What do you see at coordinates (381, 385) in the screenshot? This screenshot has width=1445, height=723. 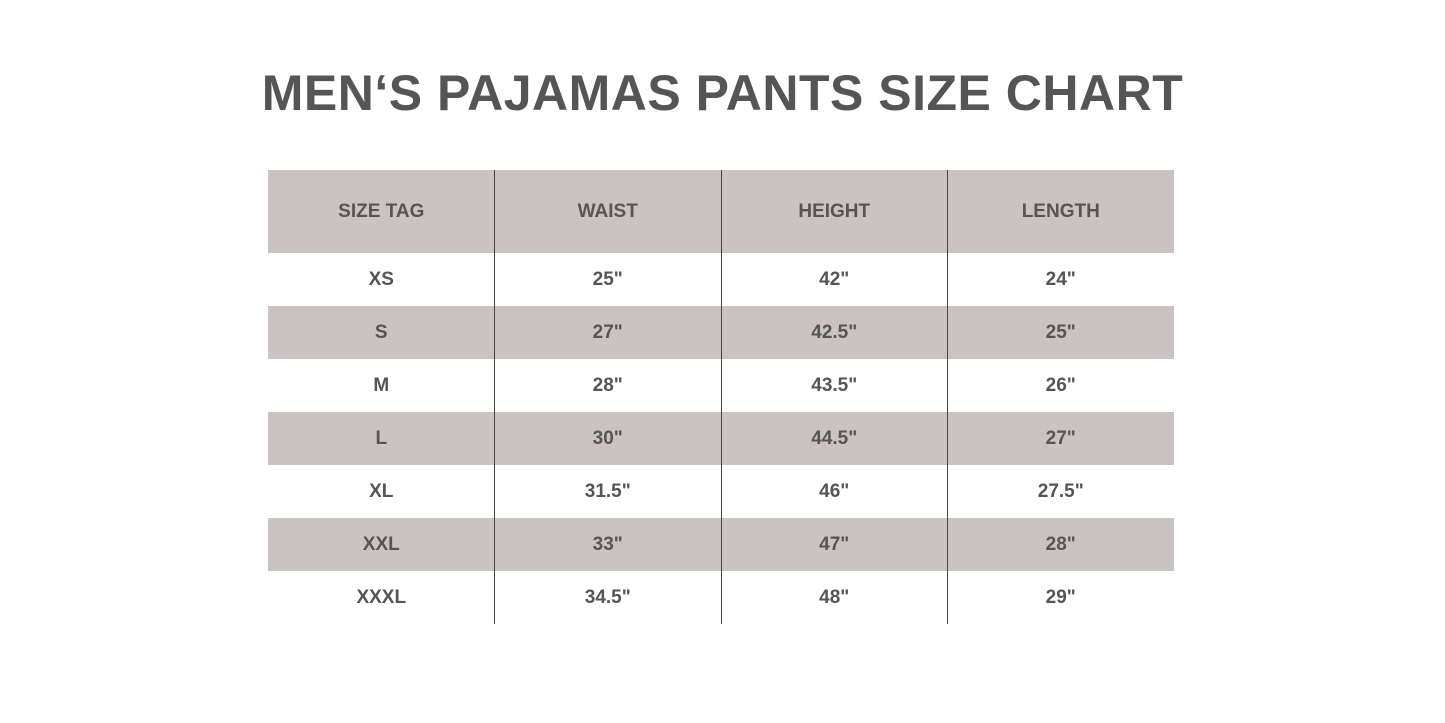 I see `table-cell: M` at bounding box center [381, 385].